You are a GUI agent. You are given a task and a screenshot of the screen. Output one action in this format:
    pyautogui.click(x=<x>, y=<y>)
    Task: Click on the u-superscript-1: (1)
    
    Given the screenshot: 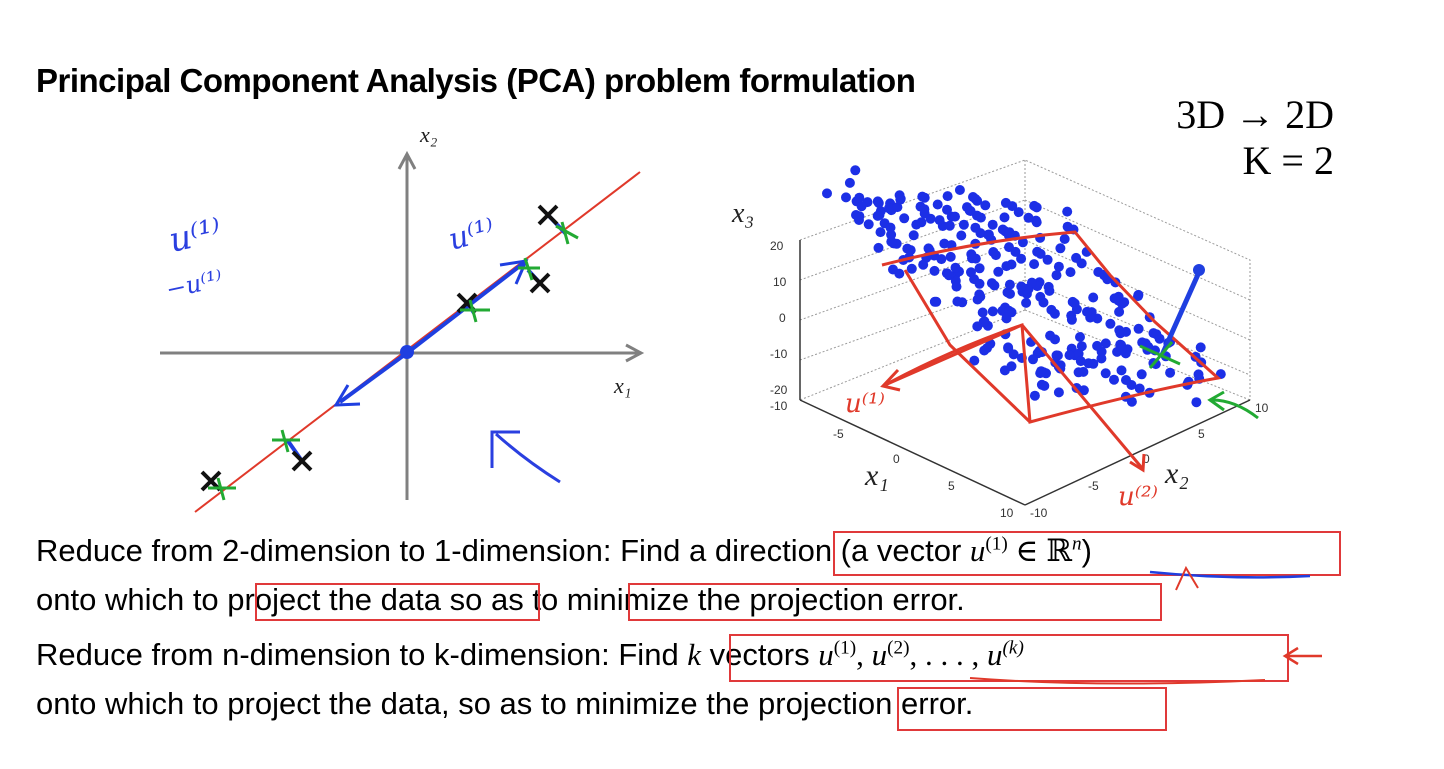 What is the action you would take?
    pyautogui.click(x=845, y=648)
    